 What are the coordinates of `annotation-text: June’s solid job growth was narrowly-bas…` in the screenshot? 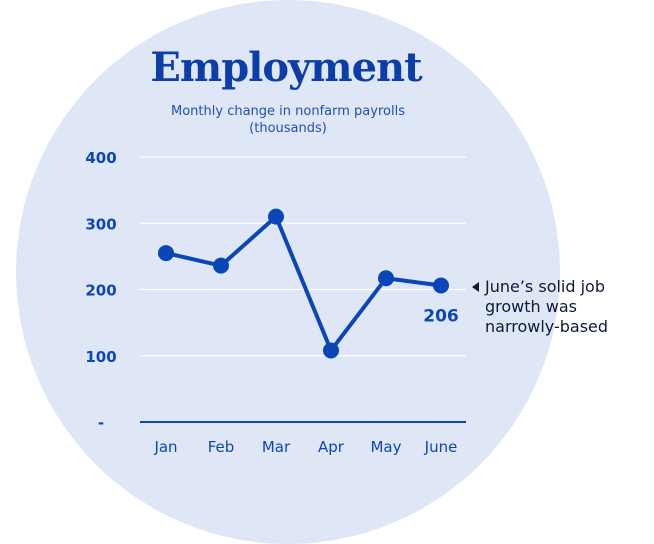 It's located at (547, 306).